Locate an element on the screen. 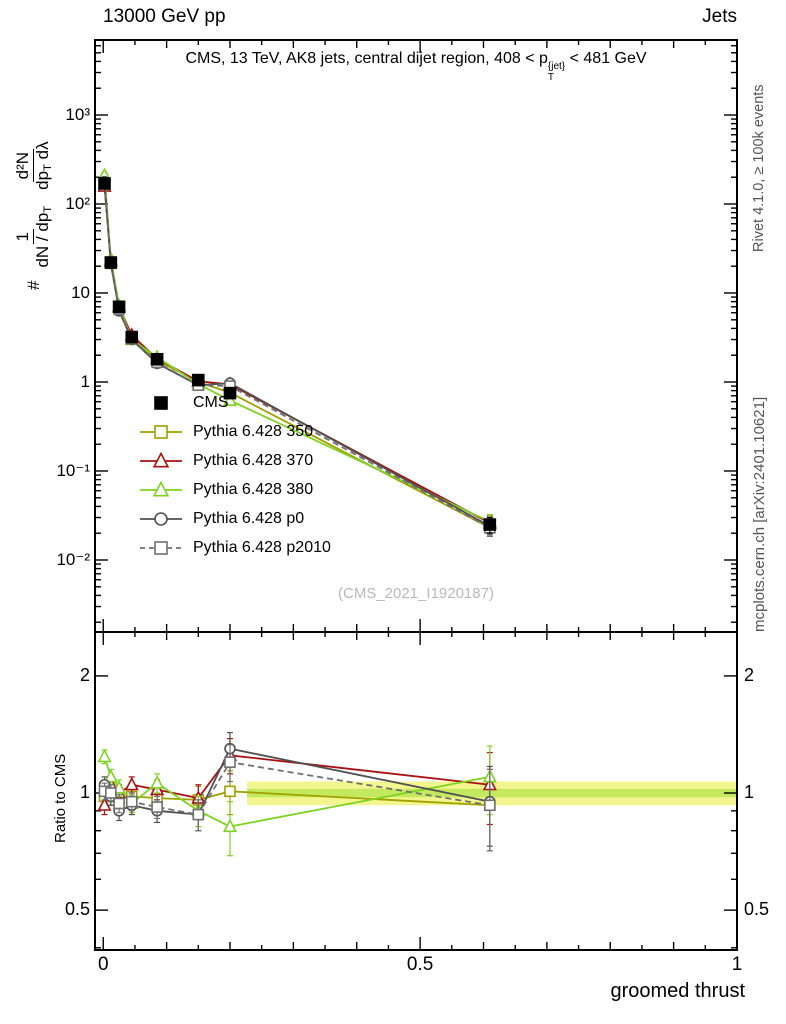 Image resolution: width=786 pixels, height=1024 pixels. title-pt-jet: {jet} T is located at coordinates (556, 72).